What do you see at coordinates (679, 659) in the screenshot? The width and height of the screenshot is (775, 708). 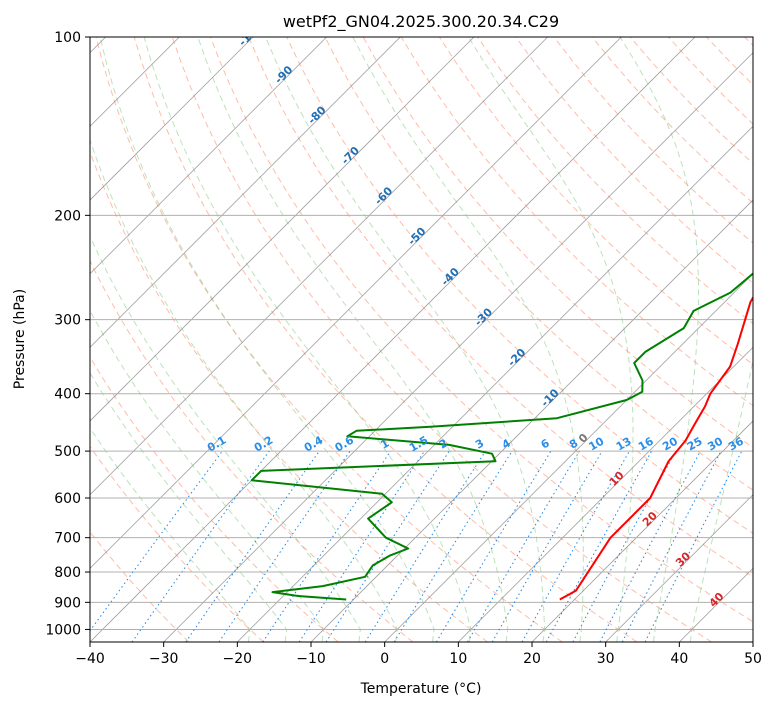 I see `x-tick-label: 40` at bounding box center [679, 659].